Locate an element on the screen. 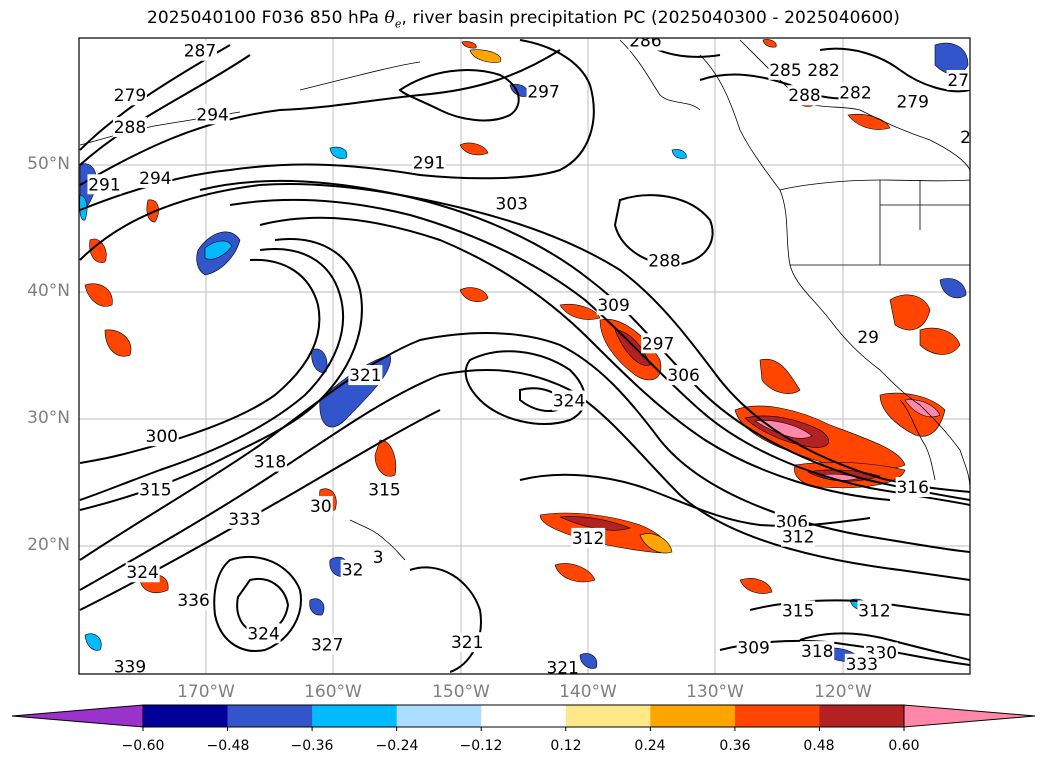  colorbar-tick-6: 0.24 is located at coordinates (650, 746).